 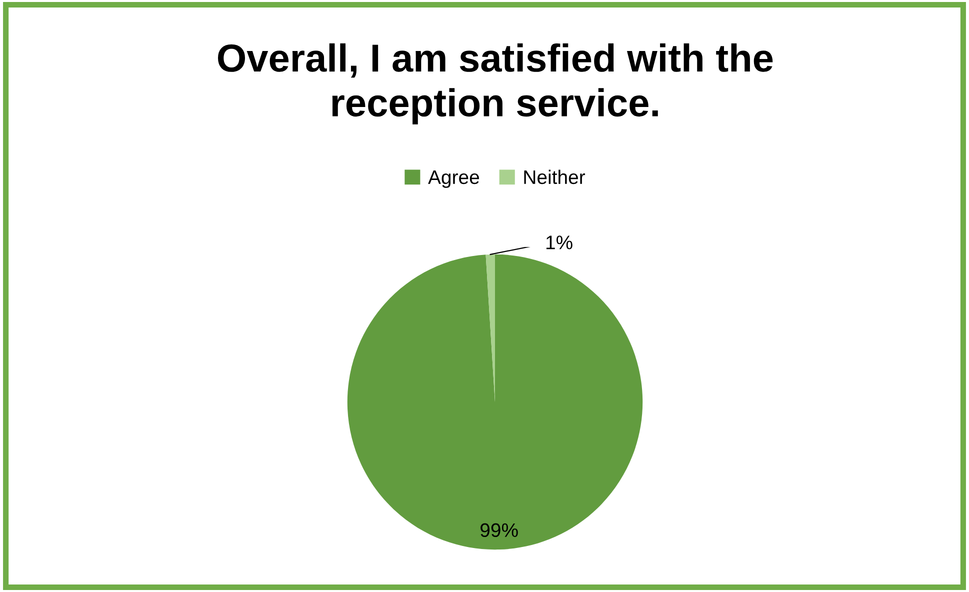 I want to click on legend-label: Neither, so click(x=555, y=177).